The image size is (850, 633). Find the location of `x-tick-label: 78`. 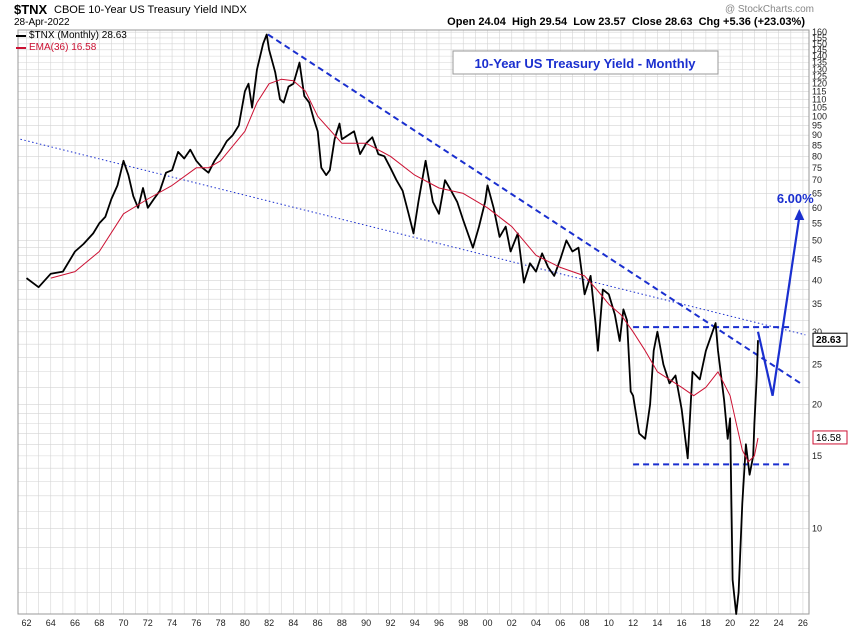

x-tick-label: 78 is located at coordinates (221, 623).